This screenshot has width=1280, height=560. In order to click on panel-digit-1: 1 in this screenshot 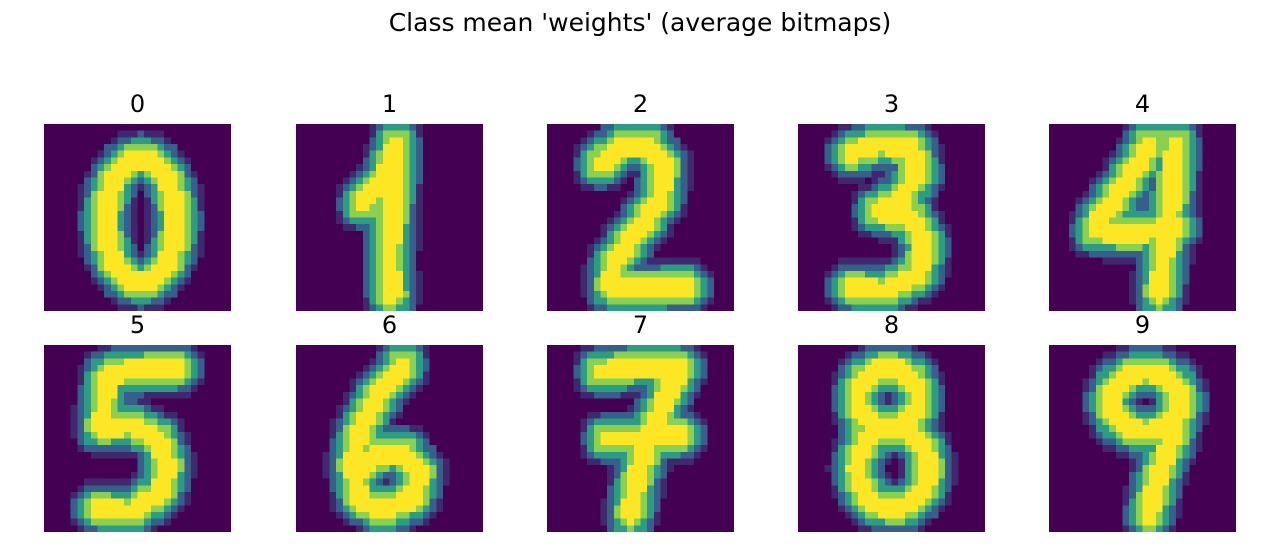, I will do `click(389, 200)`.